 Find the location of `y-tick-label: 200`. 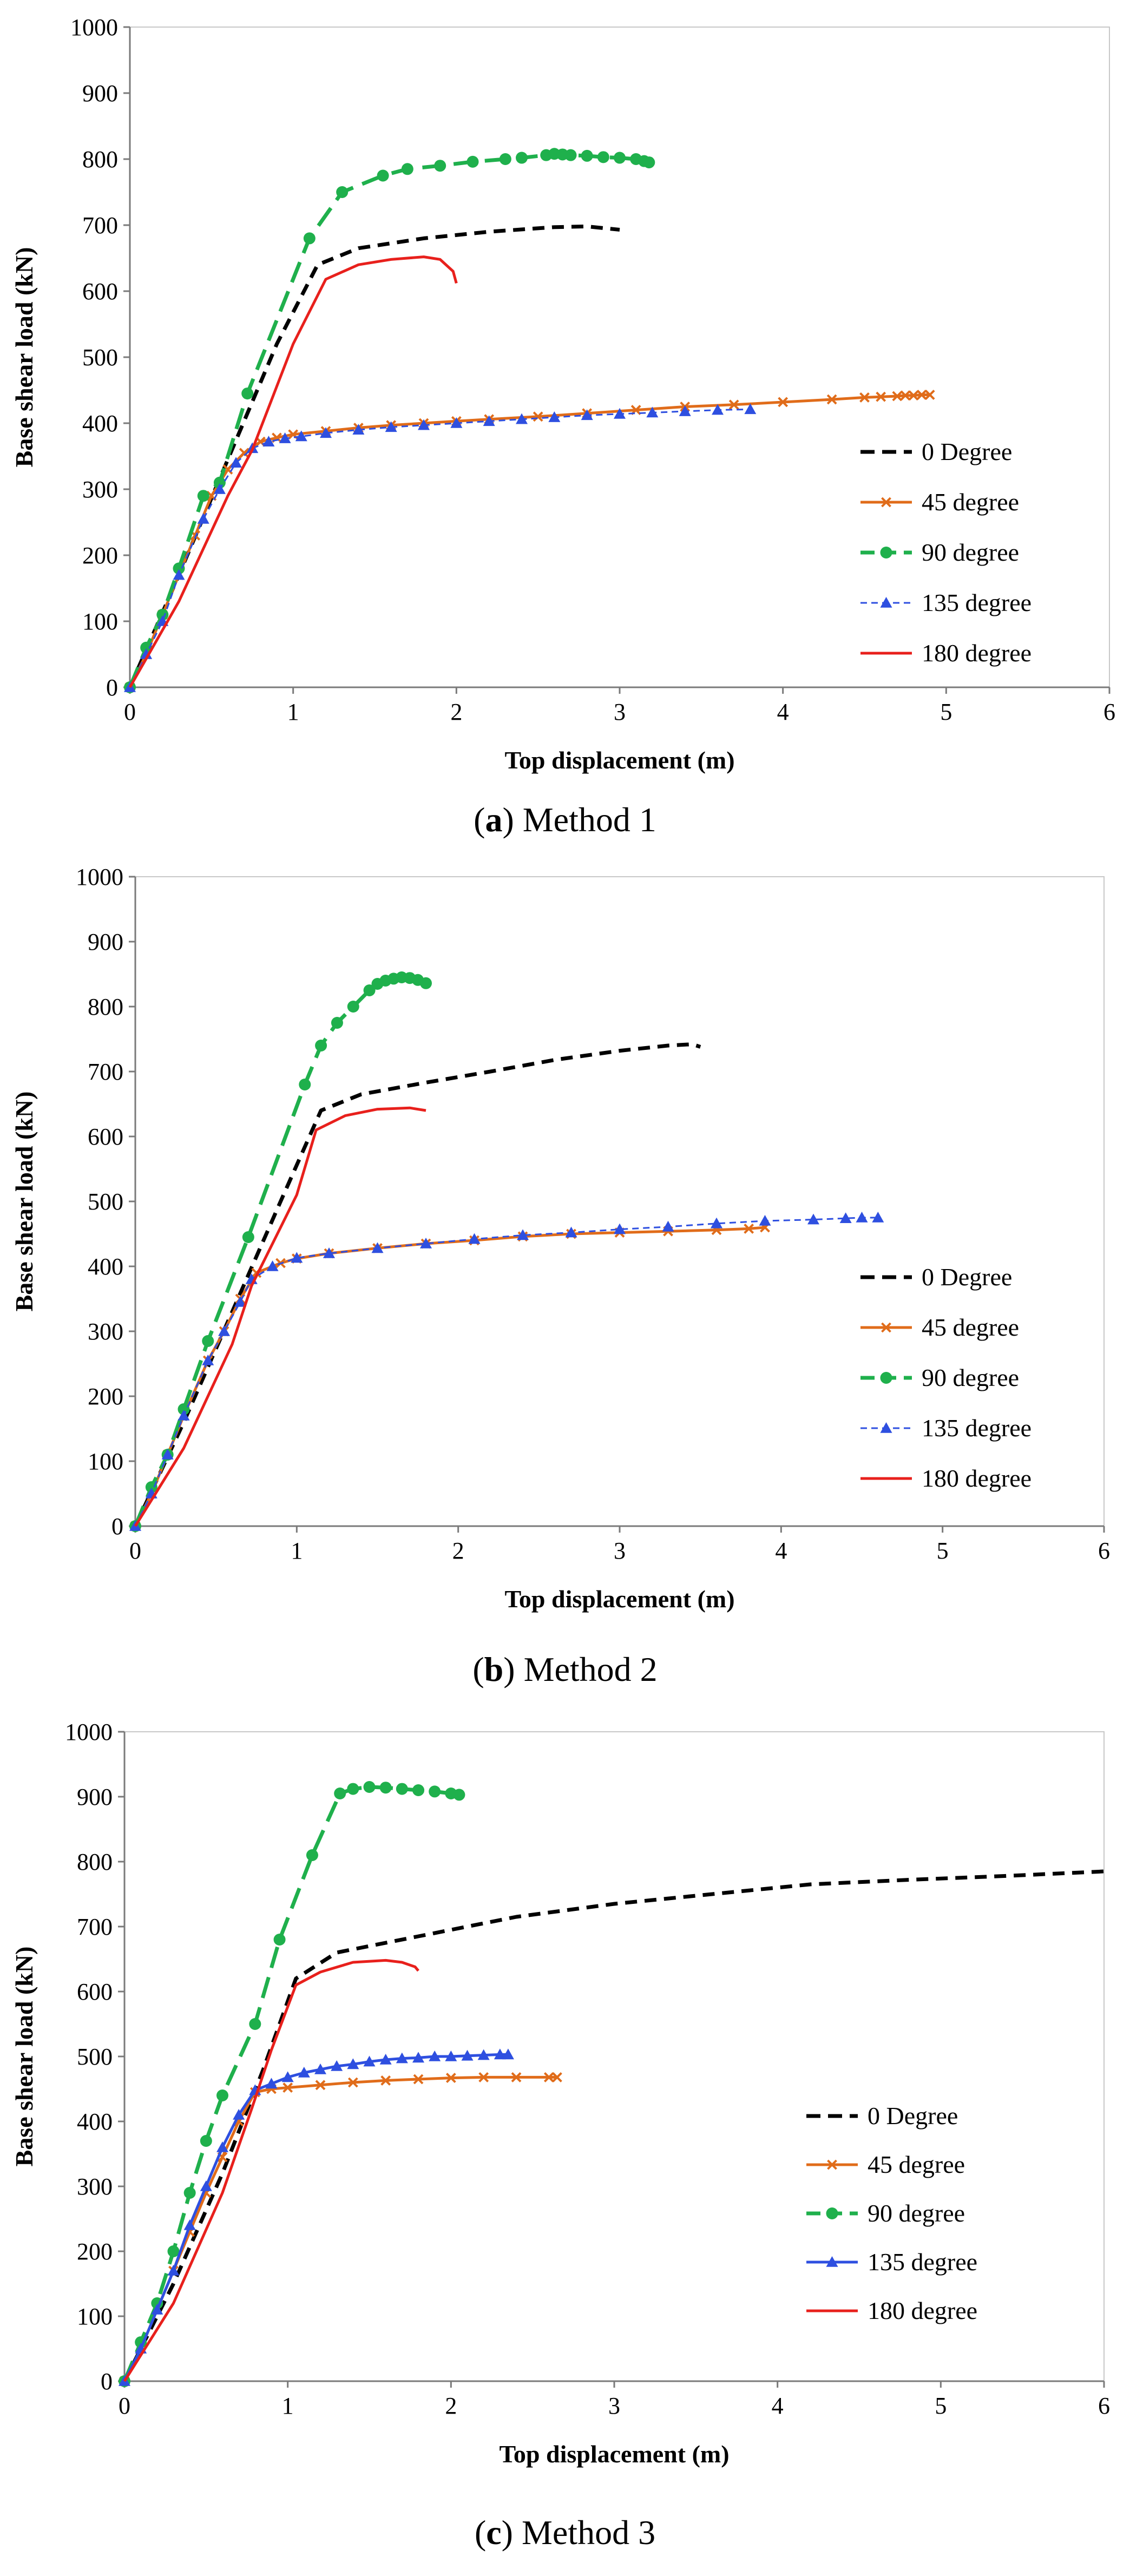

y-tick-label: 200 is located at coordinates (95, 2251).